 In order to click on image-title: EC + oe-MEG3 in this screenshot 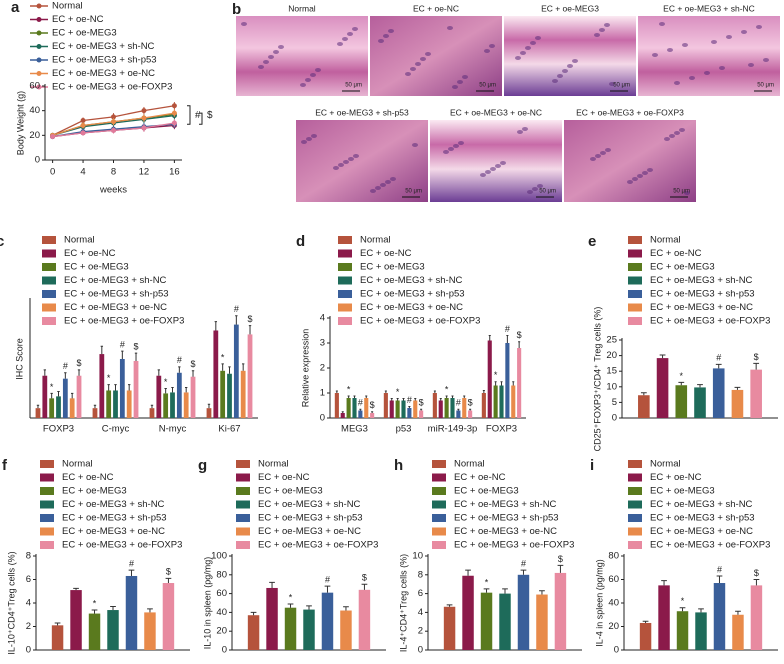, I will do `click(570, 8)`.